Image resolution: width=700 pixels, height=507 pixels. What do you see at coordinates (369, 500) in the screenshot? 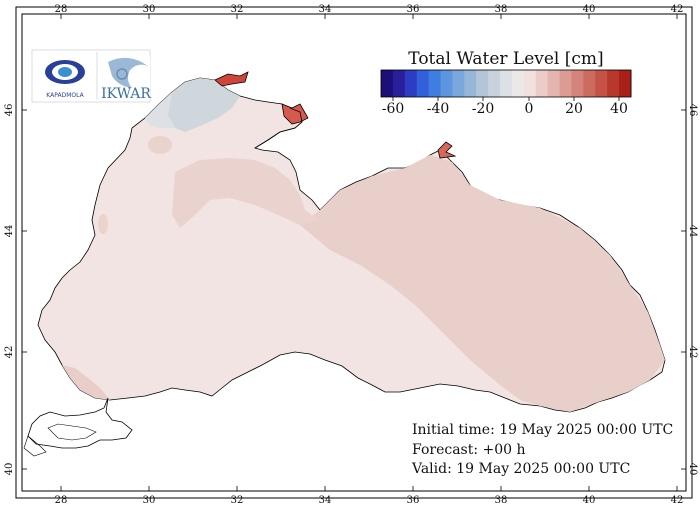
I see `lon-labels-bottom: 28 30 32 34 36 38 40 42` at bounding box center [369, 500].